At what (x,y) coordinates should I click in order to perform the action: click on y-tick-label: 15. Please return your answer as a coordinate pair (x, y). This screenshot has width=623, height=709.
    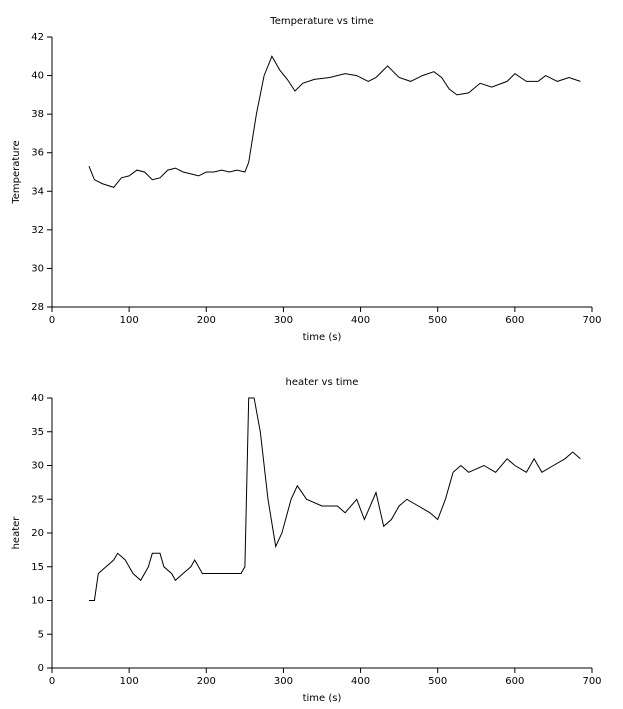
    Looking at the image, I should click on (37, 567).